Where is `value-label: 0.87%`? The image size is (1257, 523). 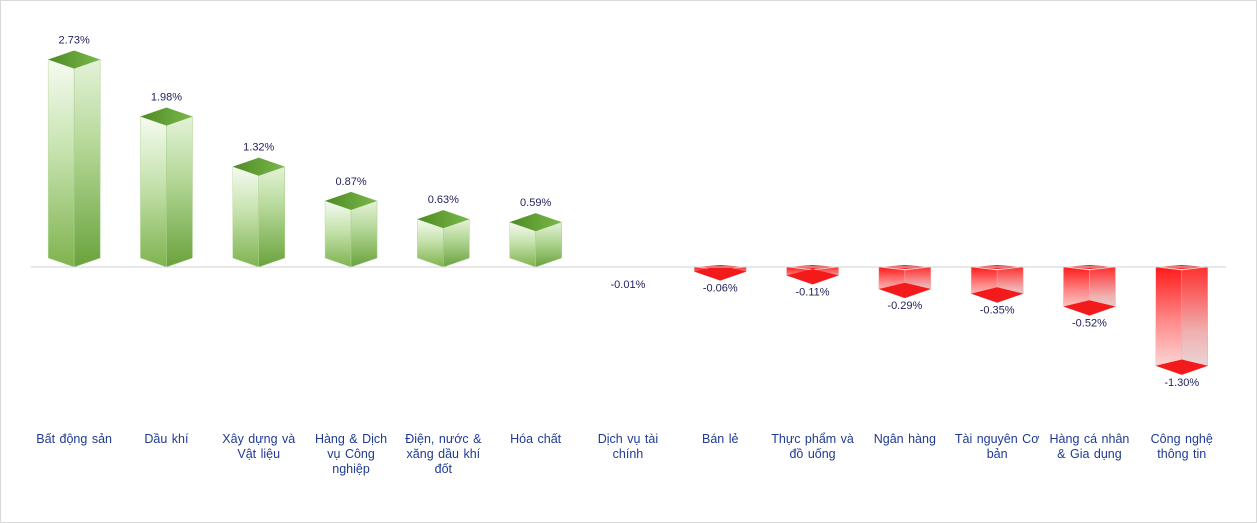 value-label: 0.87% is located at coordinates (350, 182).